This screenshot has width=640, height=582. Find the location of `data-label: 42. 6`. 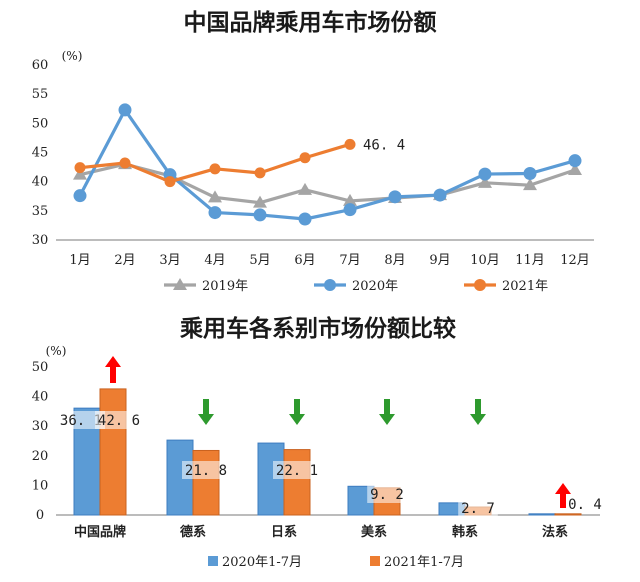

data-label: 42. 6 is located at coordinates (119, 421).